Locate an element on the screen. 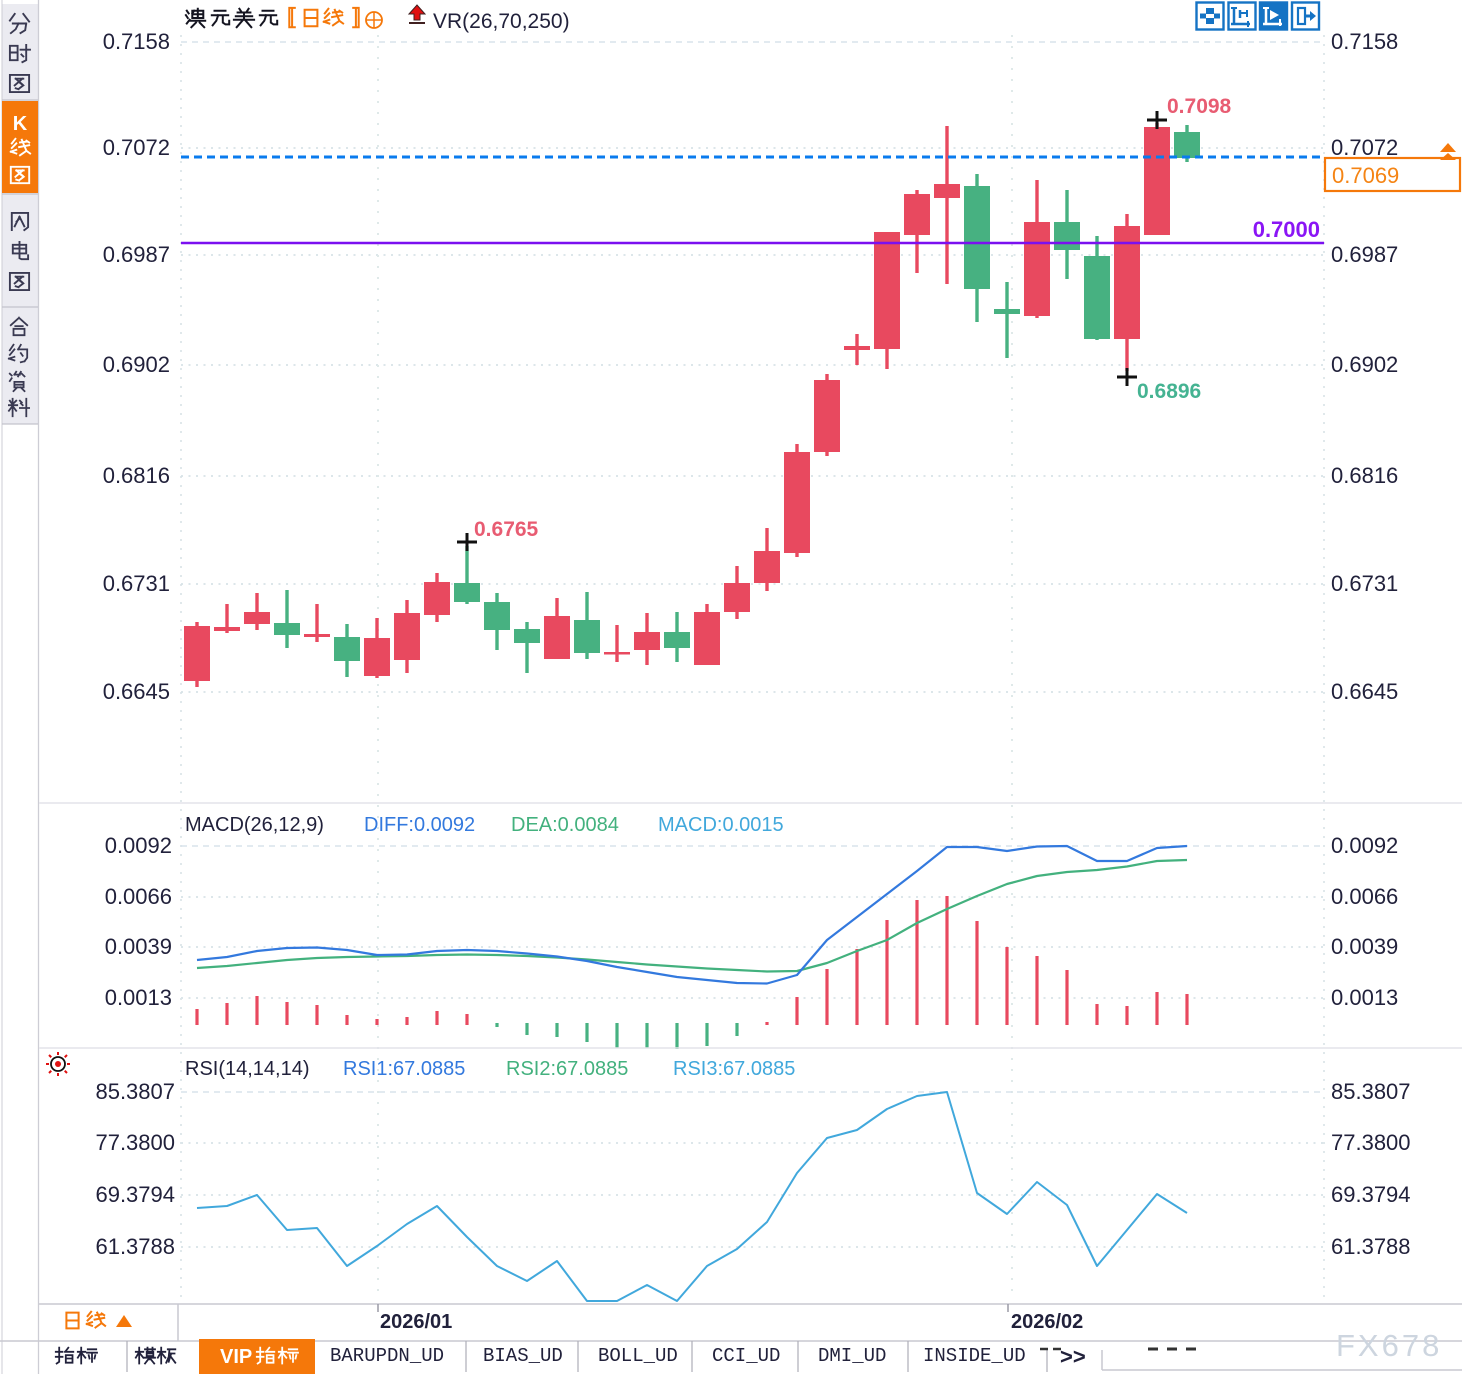 The height and width of the screenshot is (1374, 1462). svg-text: 0.7098 is located at coordinates (1199, 106).